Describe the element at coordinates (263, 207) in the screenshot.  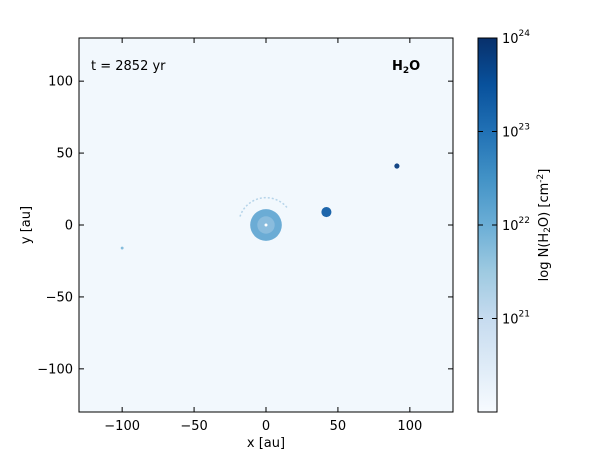
I see `feature-arc` at that location.